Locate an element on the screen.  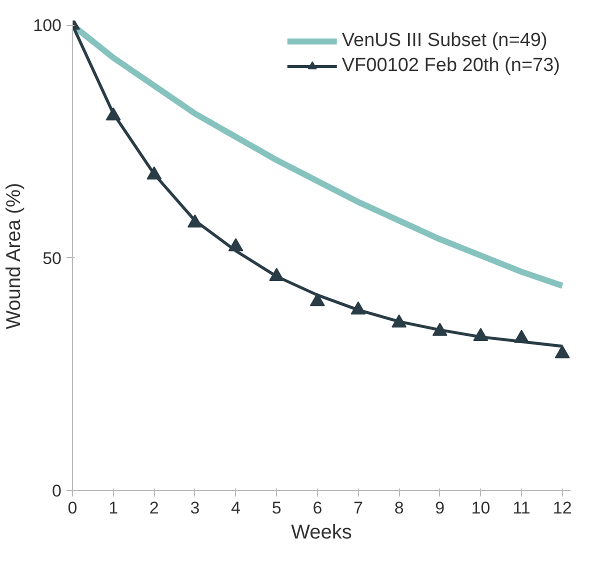
x-tick-label: 3 is located at coordinates (195, 508).